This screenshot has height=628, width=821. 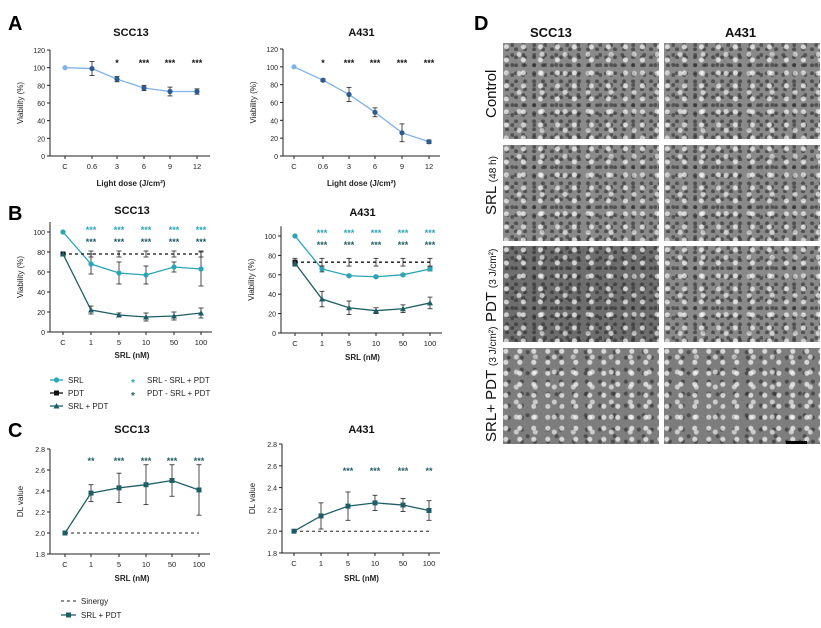 I want to click on legend-c-srl-pdt-marker, so click(x=68, y=615).